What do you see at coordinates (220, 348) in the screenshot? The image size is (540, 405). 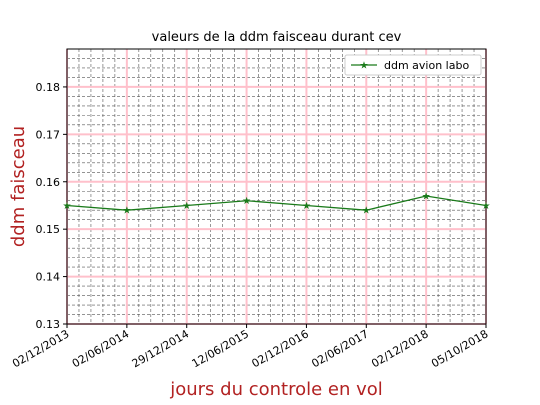 I see `x-tick-label: 12/06/2015` at bounding box center [220, 348].